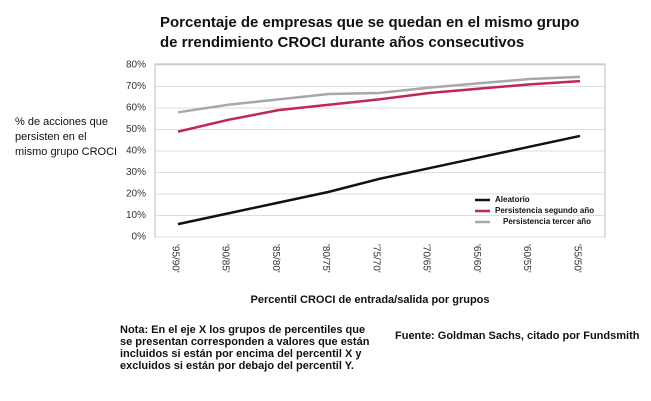  Describe the element at coordinates (375, 258) in the screenshot. I see `x-tick-label: '75/70'` at that location.